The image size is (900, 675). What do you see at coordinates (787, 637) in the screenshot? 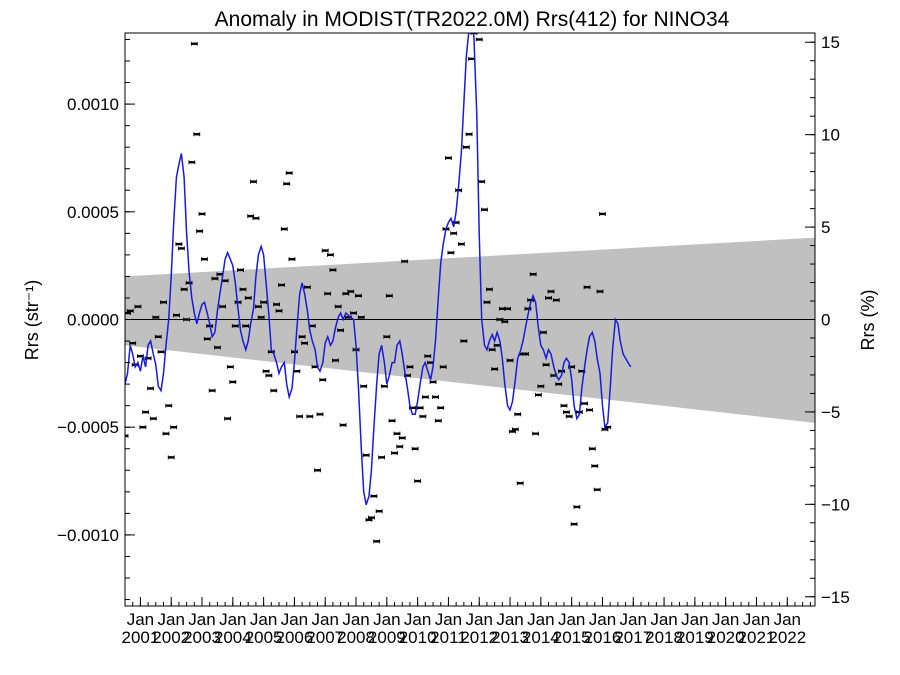
I see `x-tick-year-label: 2022` at bounding box center [787, 637].